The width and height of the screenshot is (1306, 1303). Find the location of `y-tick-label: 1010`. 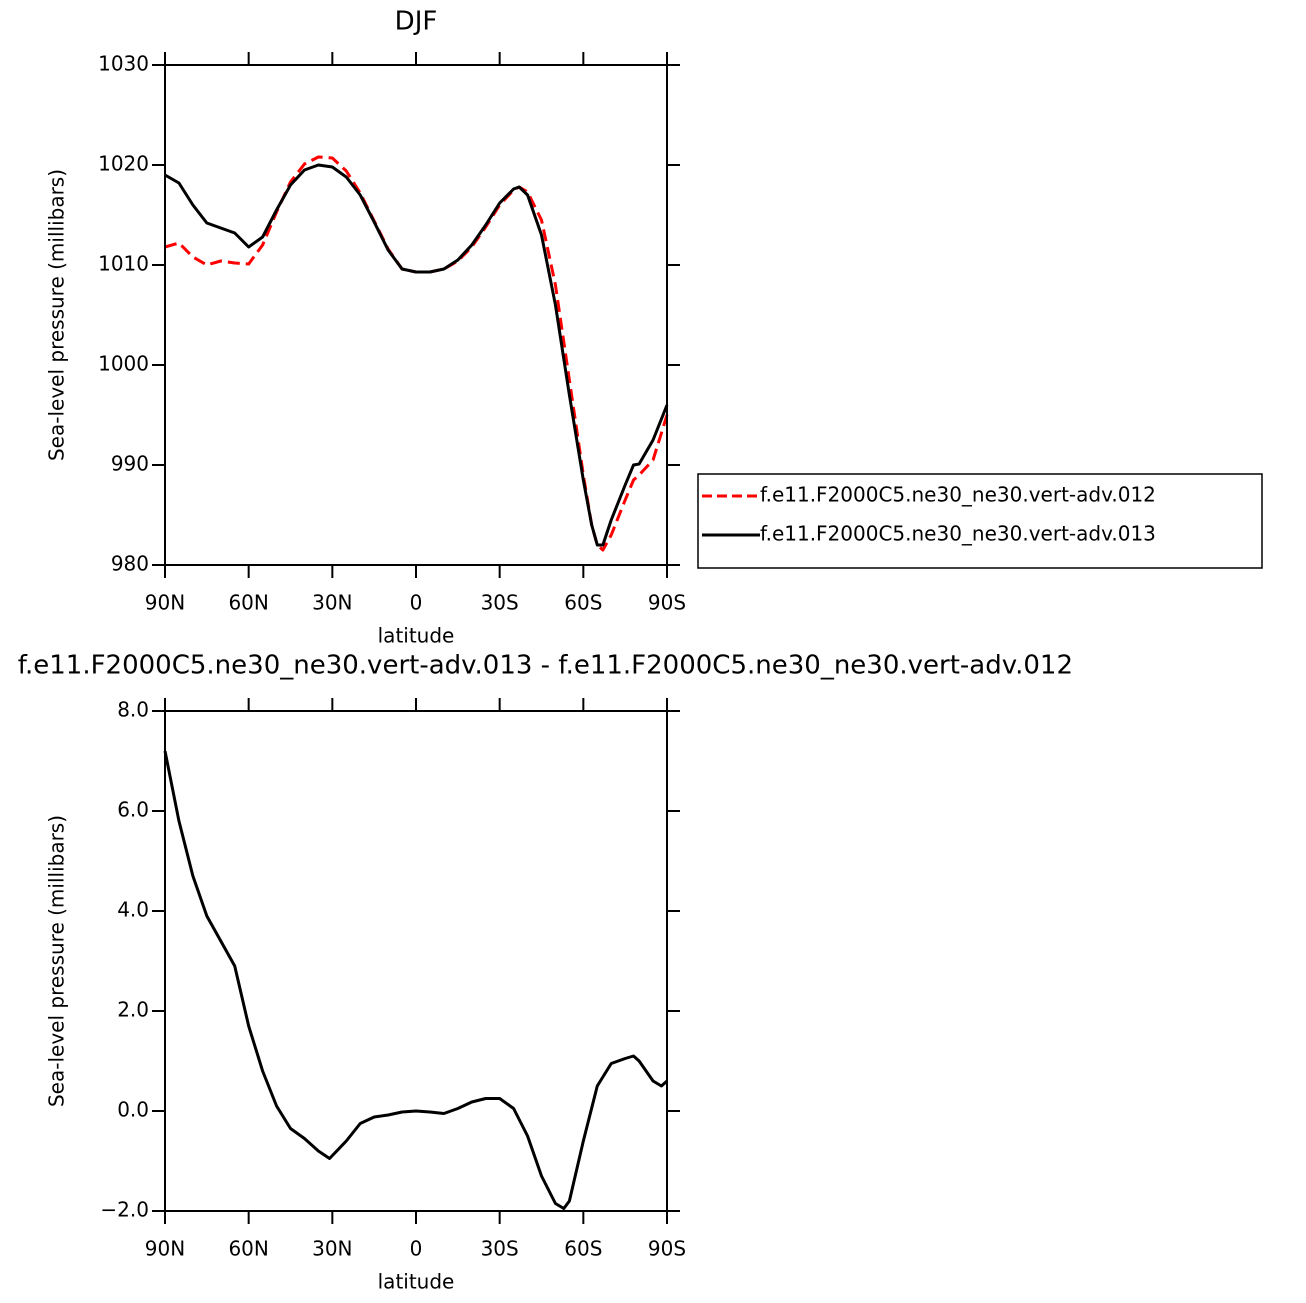

y-tick-label: 1010 is located at coordinates (123, 264).